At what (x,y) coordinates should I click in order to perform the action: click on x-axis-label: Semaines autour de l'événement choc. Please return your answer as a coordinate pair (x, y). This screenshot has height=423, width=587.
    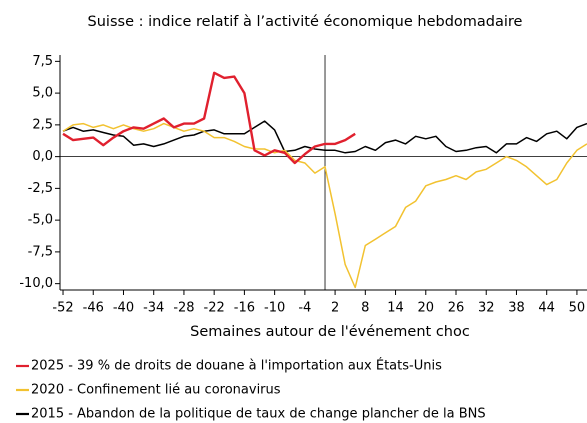
    Looking at the image, I should click on (330, 332).